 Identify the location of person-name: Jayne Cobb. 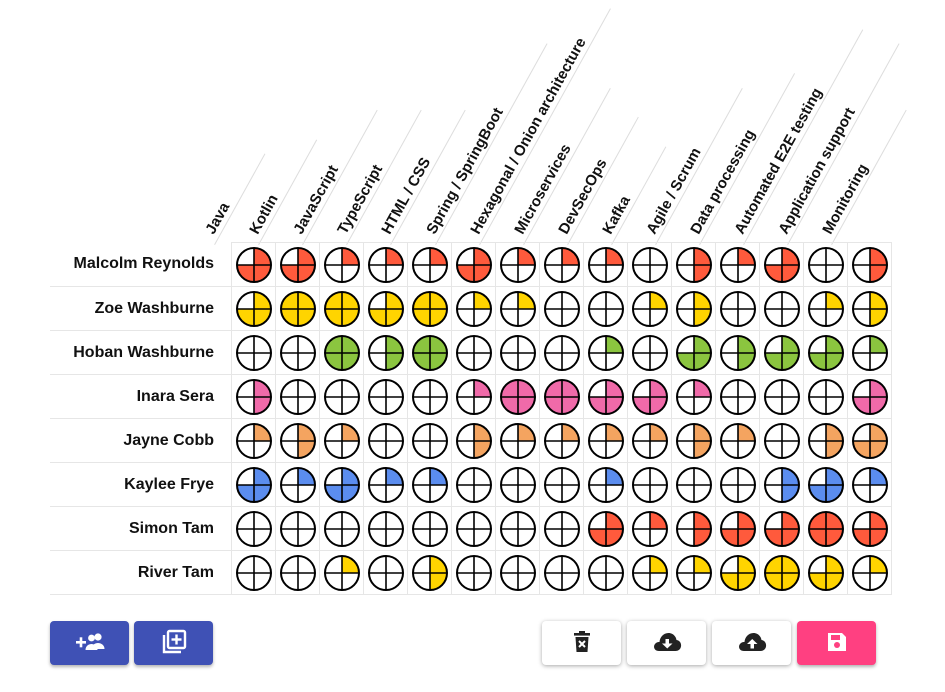
(141, 440).